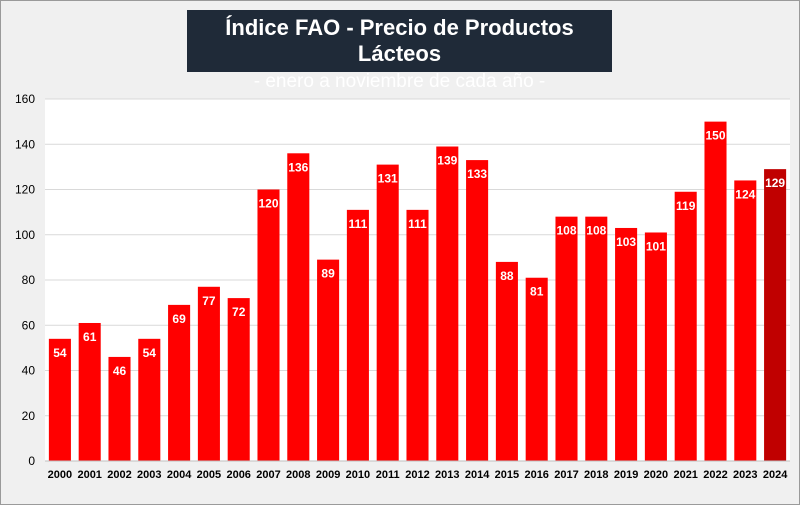 The height and width of the screenshot is (505, 800). I want to click on y-tick-label: 60, so click(29, 325).